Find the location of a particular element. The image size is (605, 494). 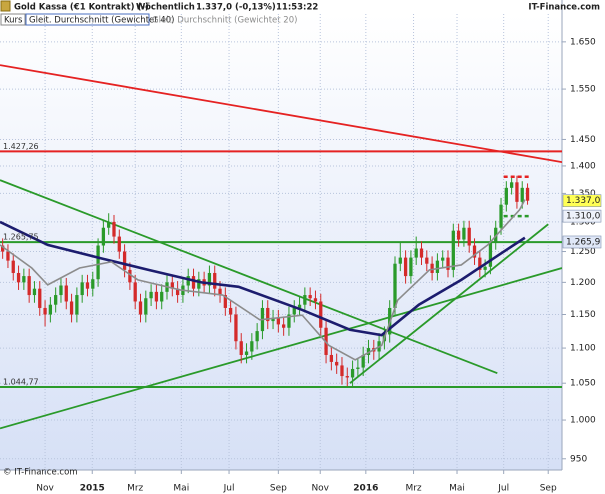

period: Wöchentlich is located at coordinates (165, 8).